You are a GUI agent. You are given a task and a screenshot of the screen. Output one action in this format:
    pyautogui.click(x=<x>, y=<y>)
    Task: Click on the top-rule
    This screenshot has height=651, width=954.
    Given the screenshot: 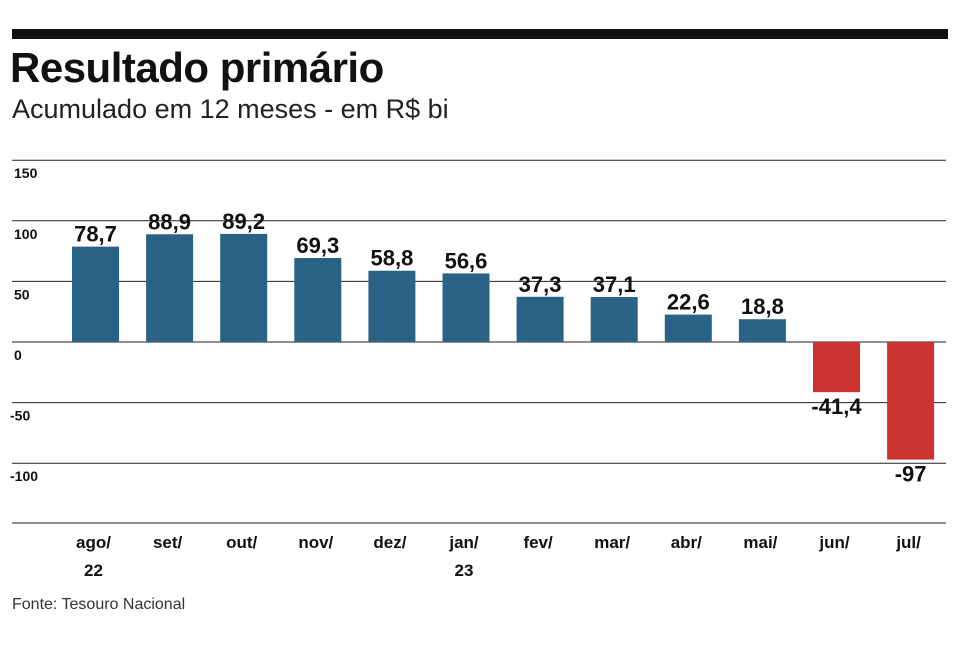 What is the action you would take?
    pyautogui.click(x=480, y=34)
    